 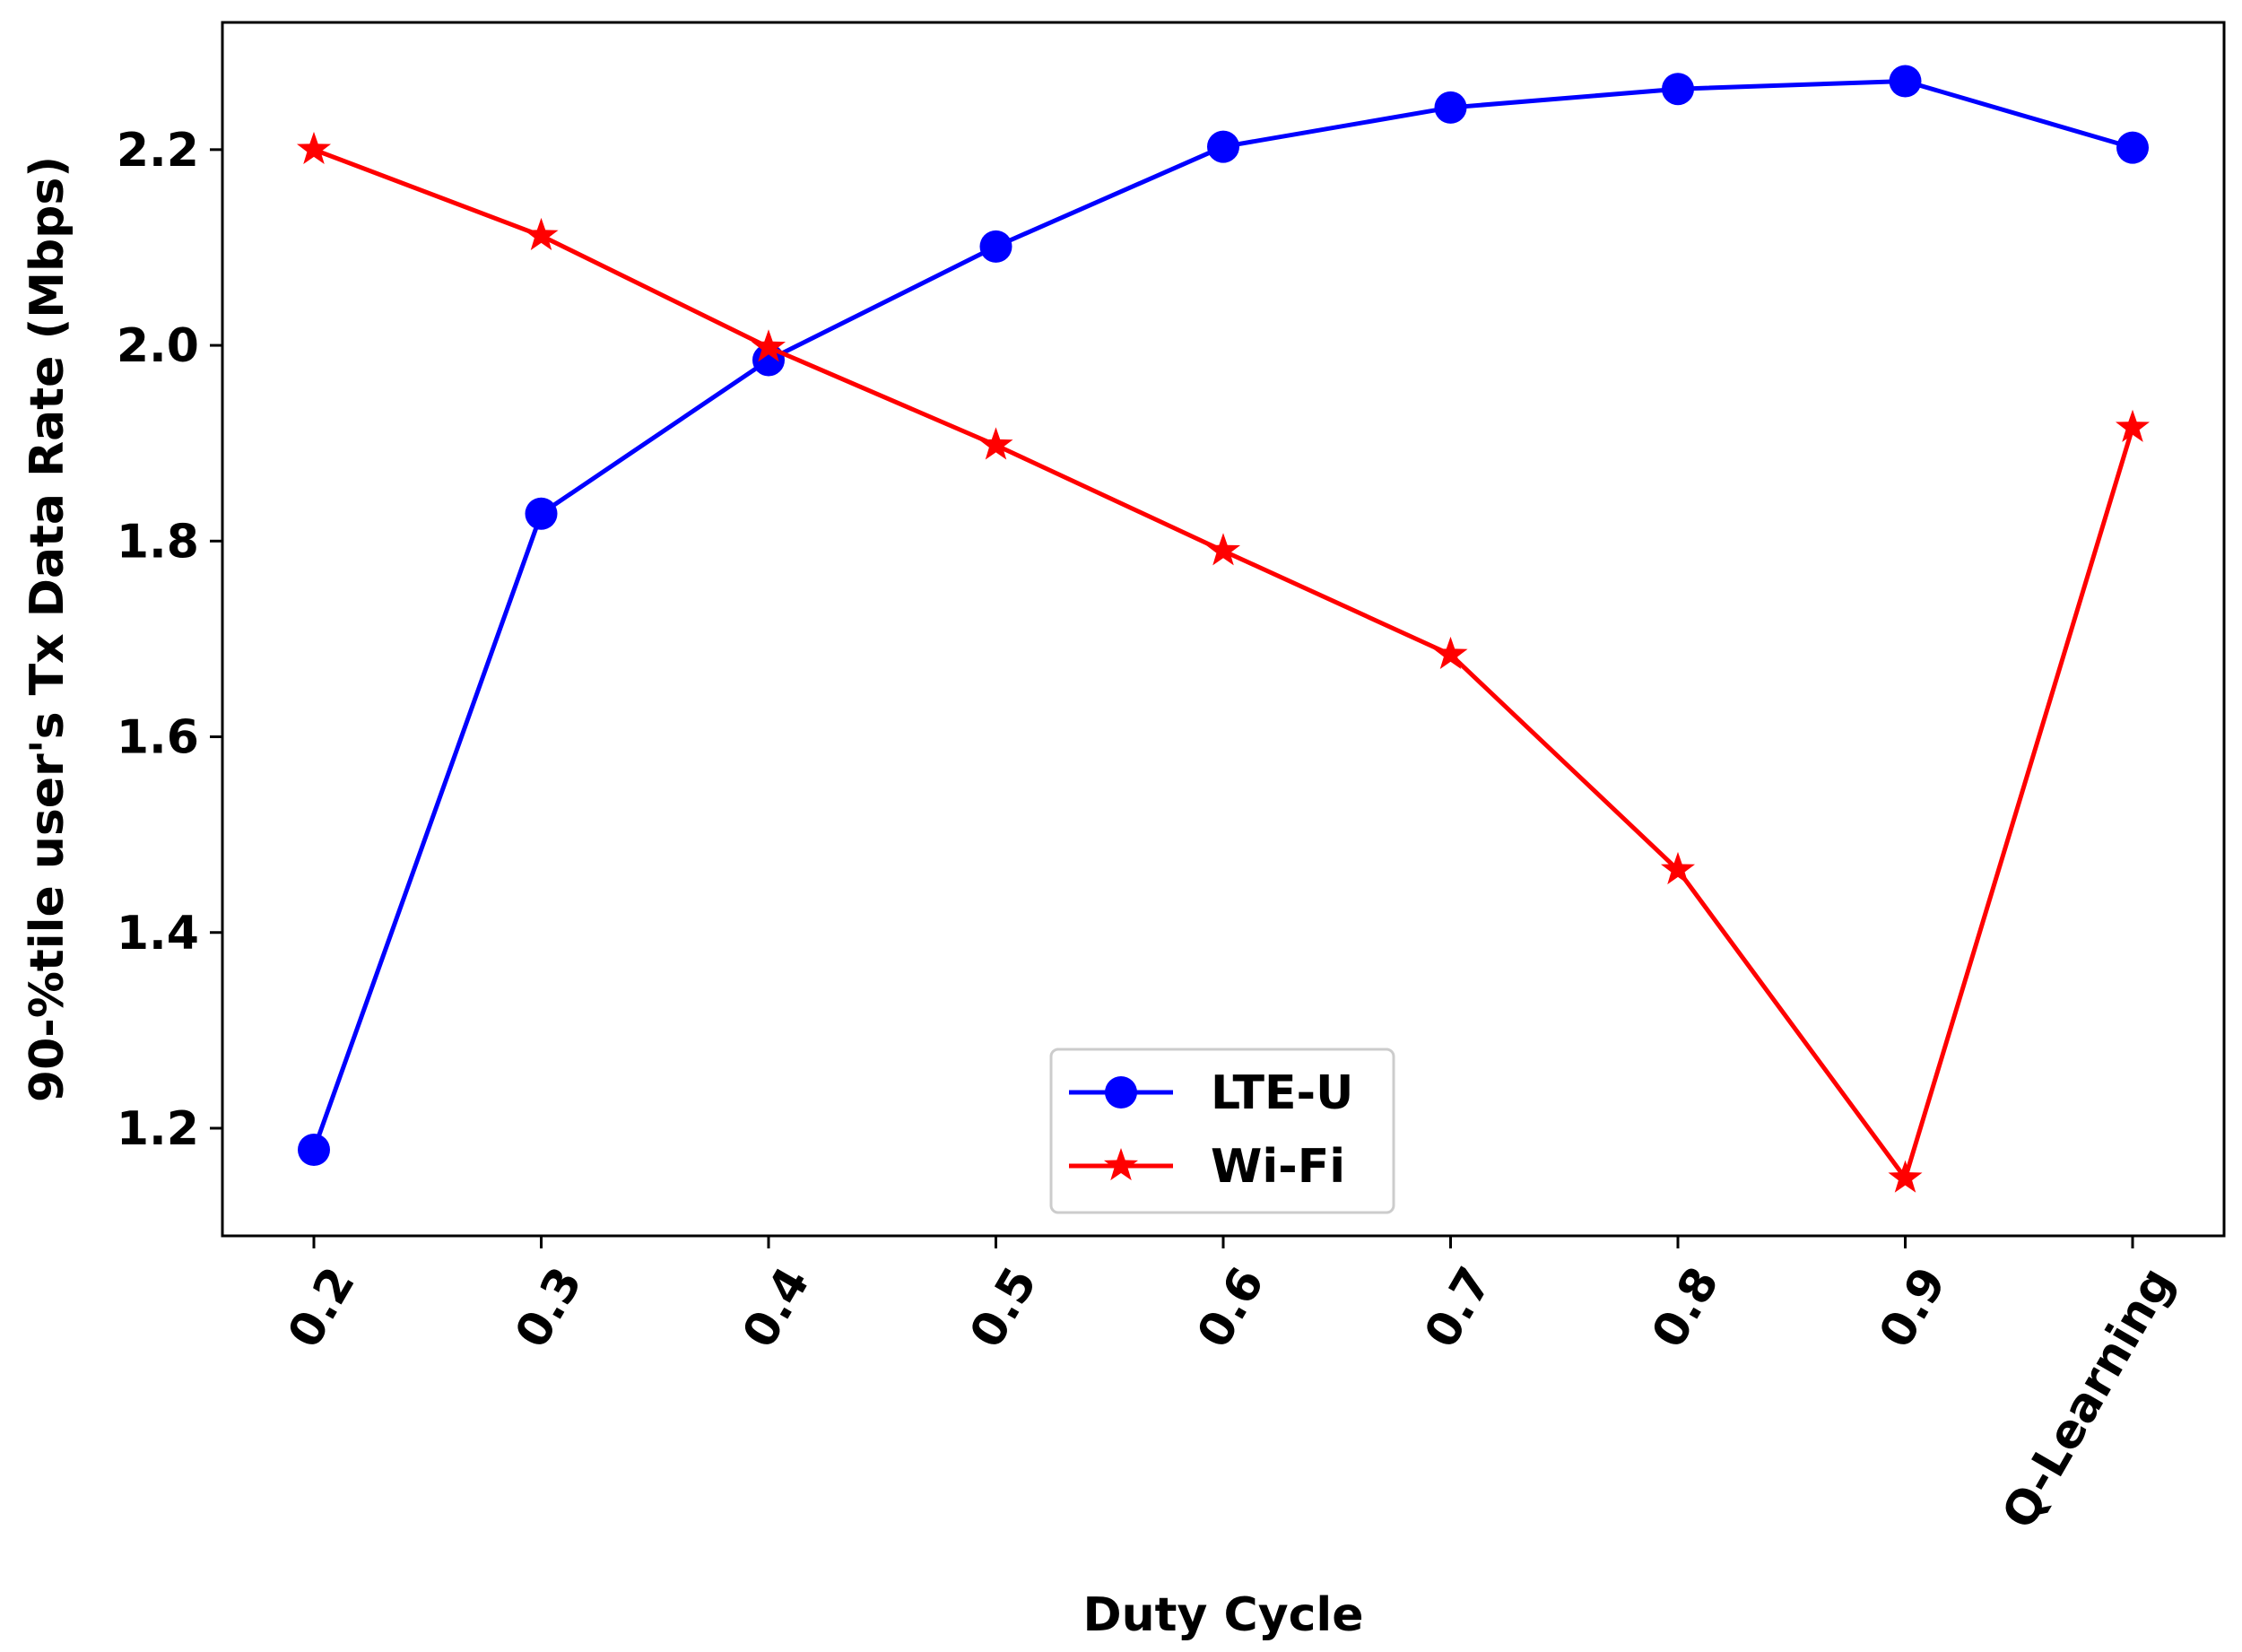 I want to click on legend-entry: LTE-U, so click(x=1211, y=1093).